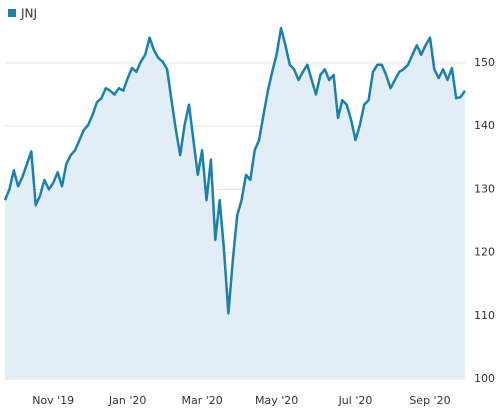 The height and width of the screenshot is (415, 503). I want to click on legend-label: JNJ, so click(28, 14).